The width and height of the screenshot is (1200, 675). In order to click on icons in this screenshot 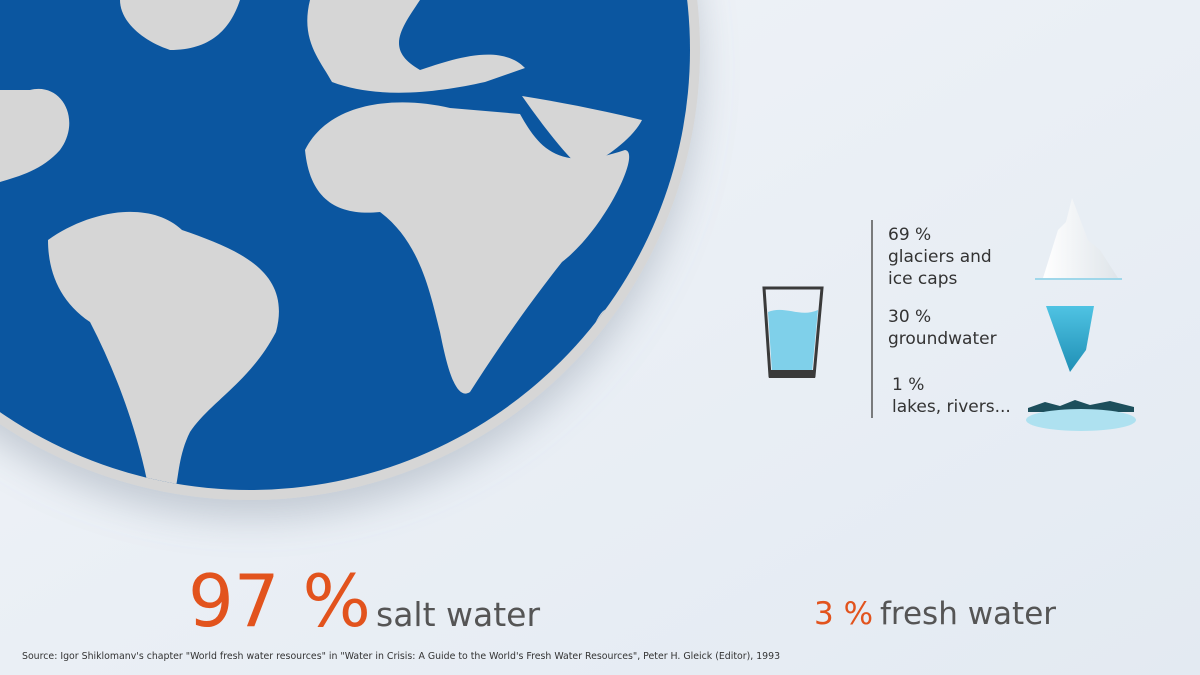, I will do `click(1081, 314)`.